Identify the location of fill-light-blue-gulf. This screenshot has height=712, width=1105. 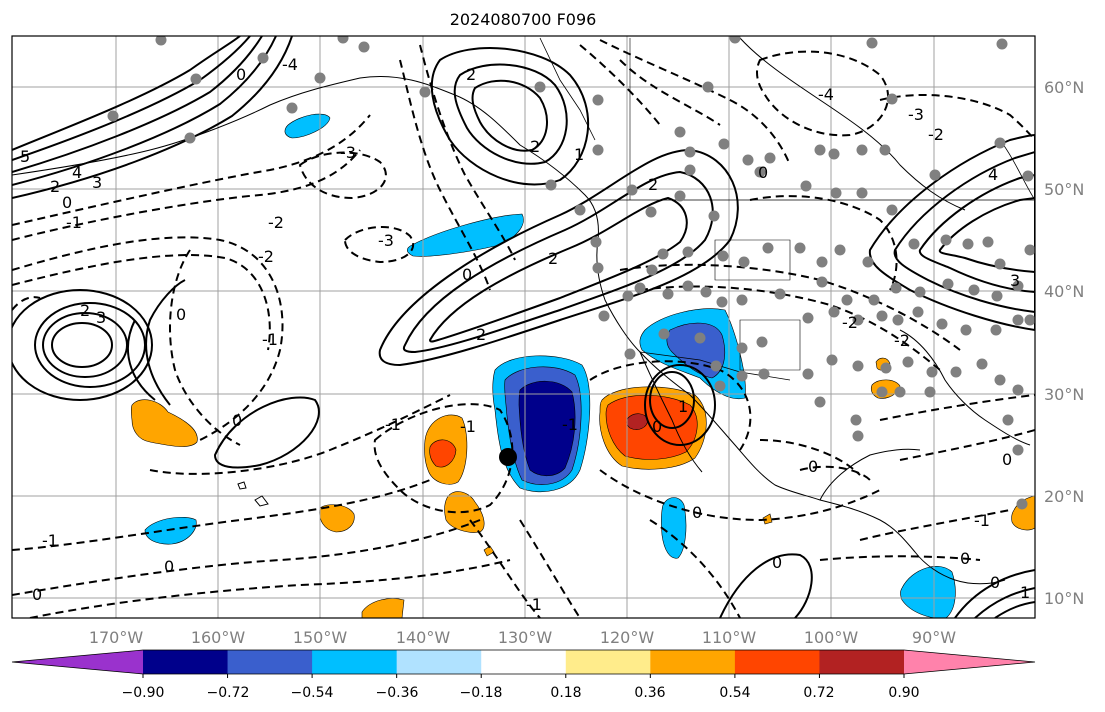
(307, 126).